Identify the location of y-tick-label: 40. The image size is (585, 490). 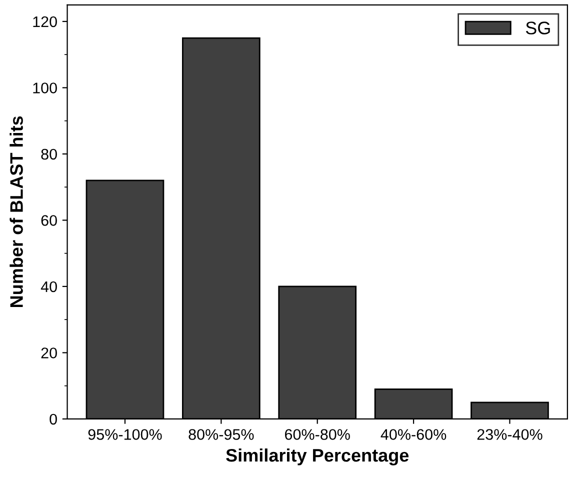
(48, 286).